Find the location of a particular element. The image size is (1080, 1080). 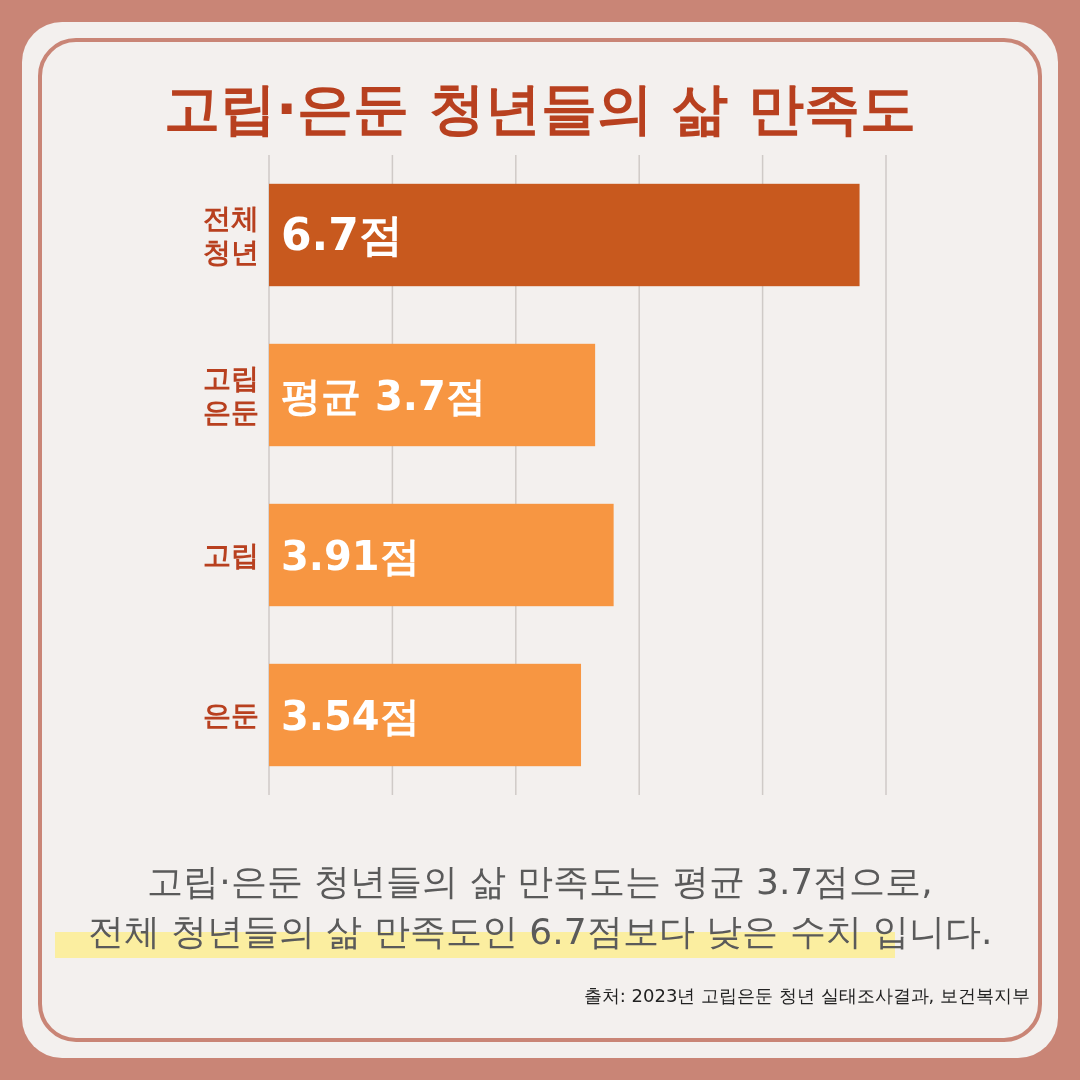

text: 고립·은둔 청년들의 삶 만족도는 평균 3.7점으로, is located at coordinates (540, 881).